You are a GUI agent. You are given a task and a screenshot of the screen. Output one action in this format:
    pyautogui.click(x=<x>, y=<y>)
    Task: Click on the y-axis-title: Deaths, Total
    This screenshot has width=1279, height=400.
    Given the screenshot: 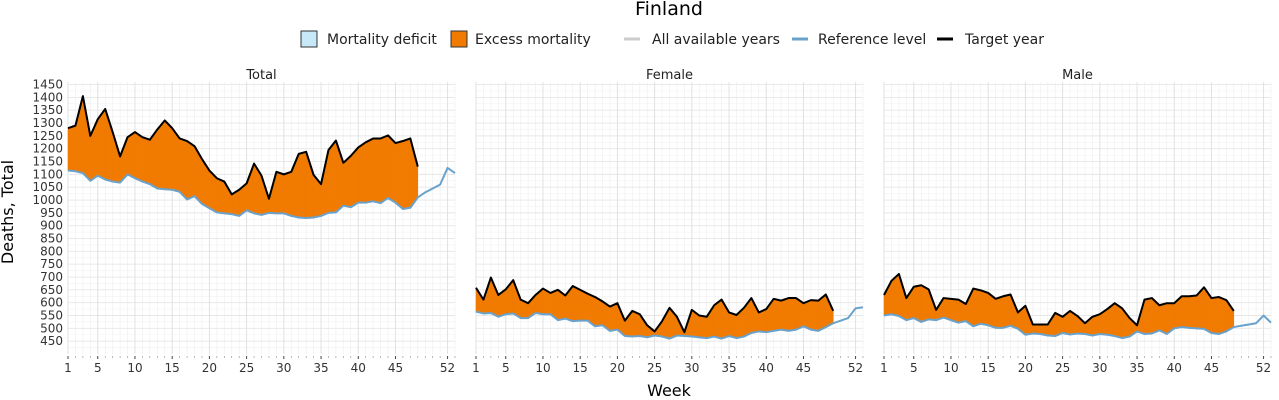 What is the action you would take?
    pyautogui.click(x=8, y=212)
    